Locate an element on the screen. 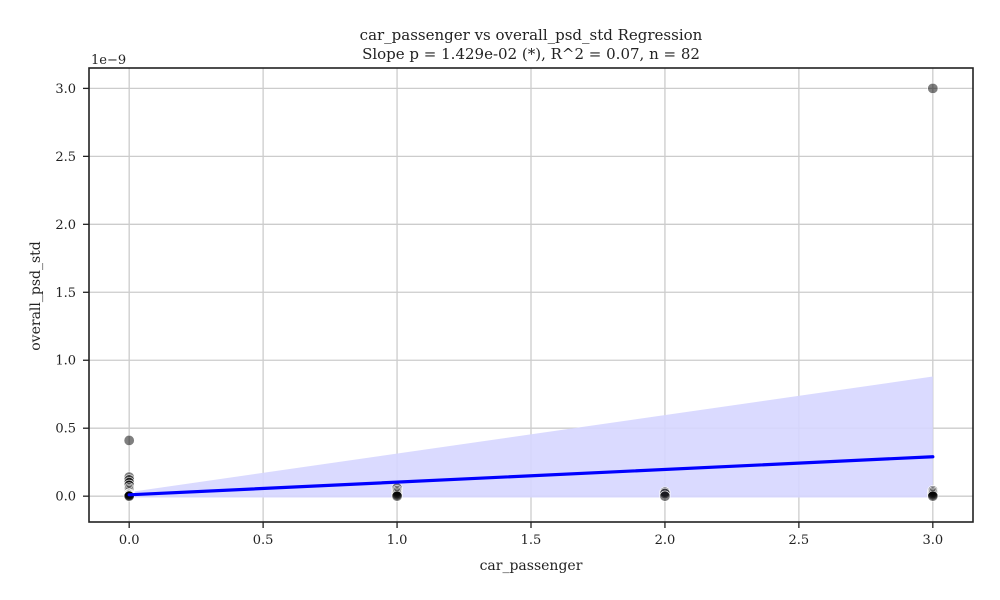  y-axis-label: overall_psd_std is located at coordinates (36, 296).